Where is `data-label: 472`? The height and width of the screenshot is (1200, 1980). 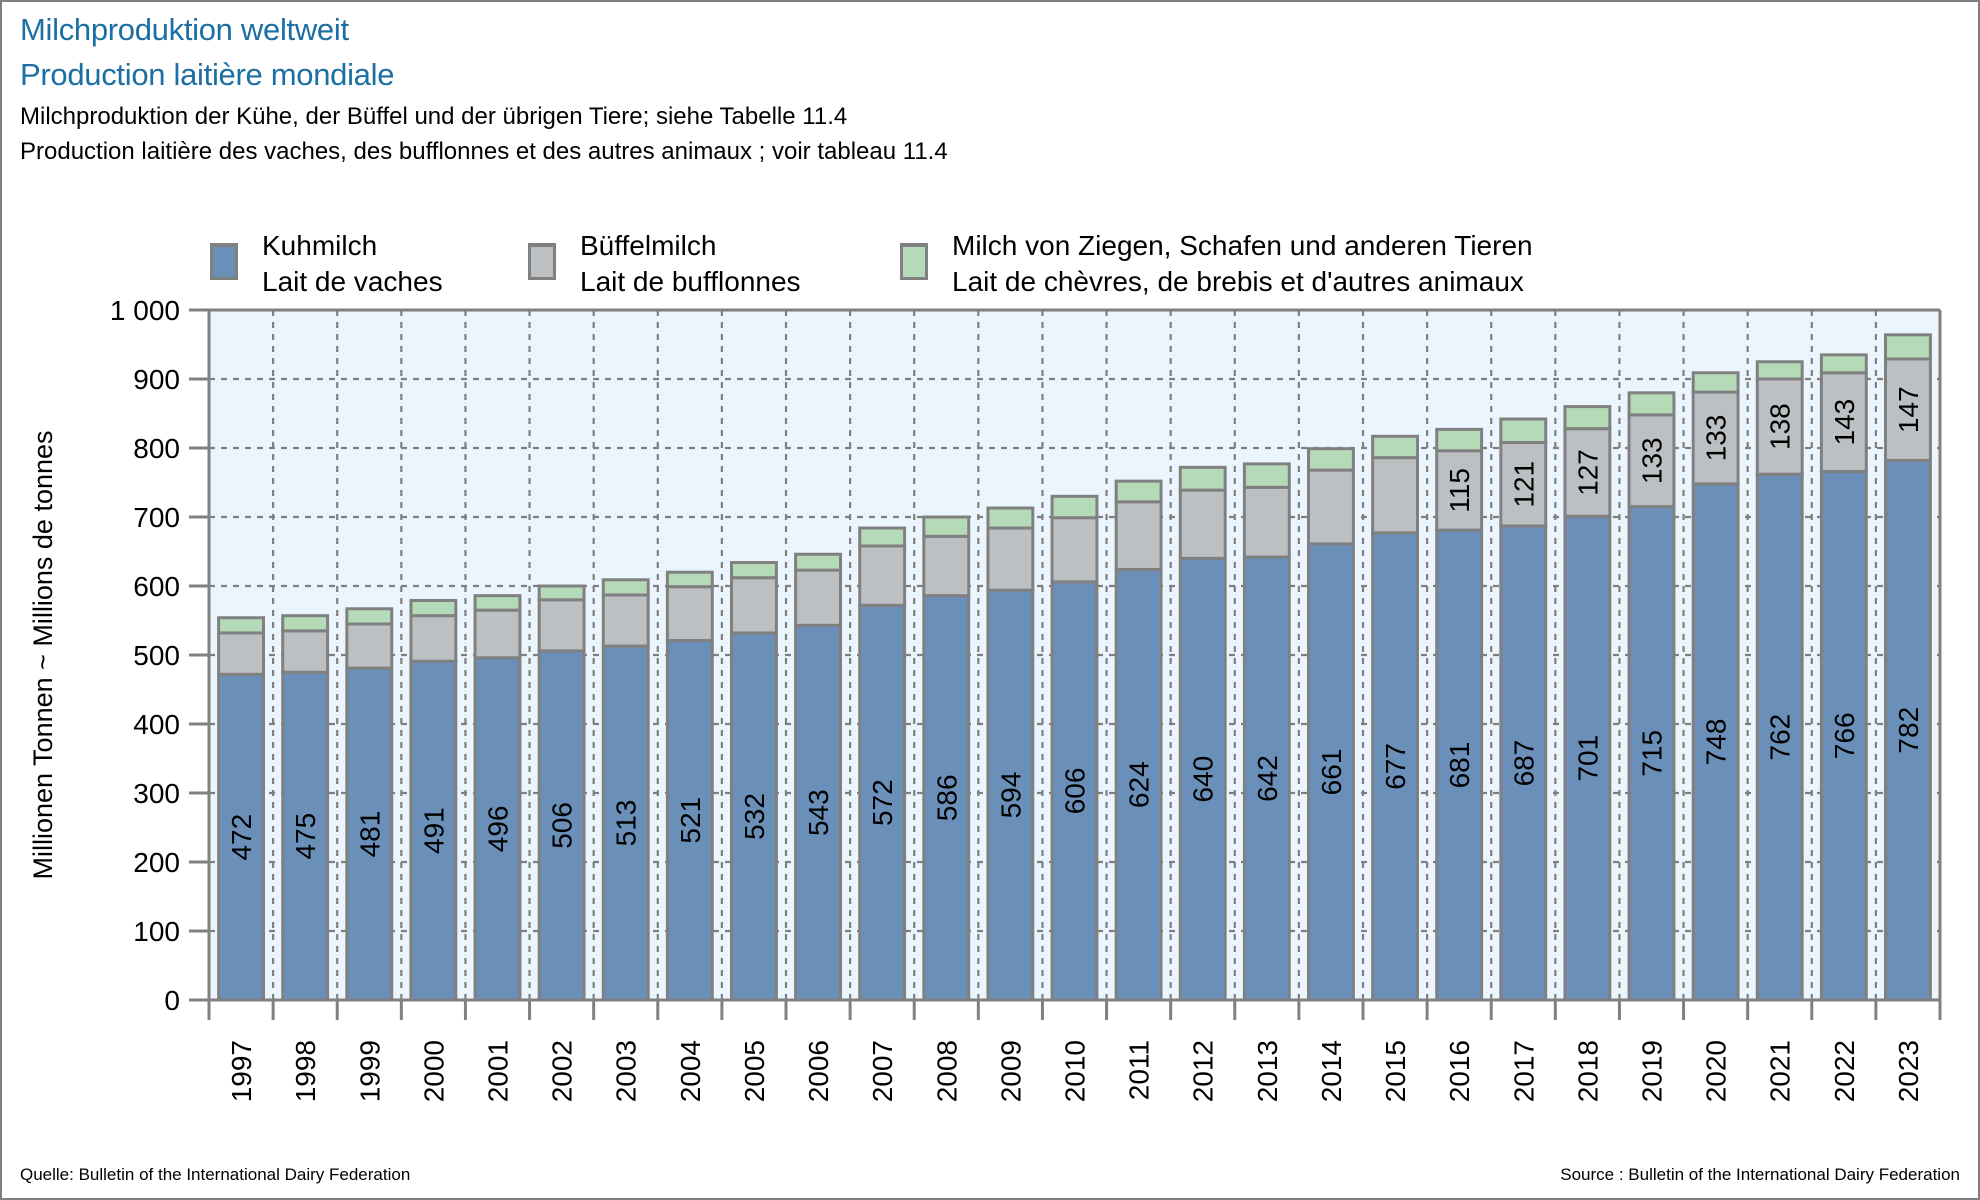
data-label: 472 is located at coordinates (241, 837).